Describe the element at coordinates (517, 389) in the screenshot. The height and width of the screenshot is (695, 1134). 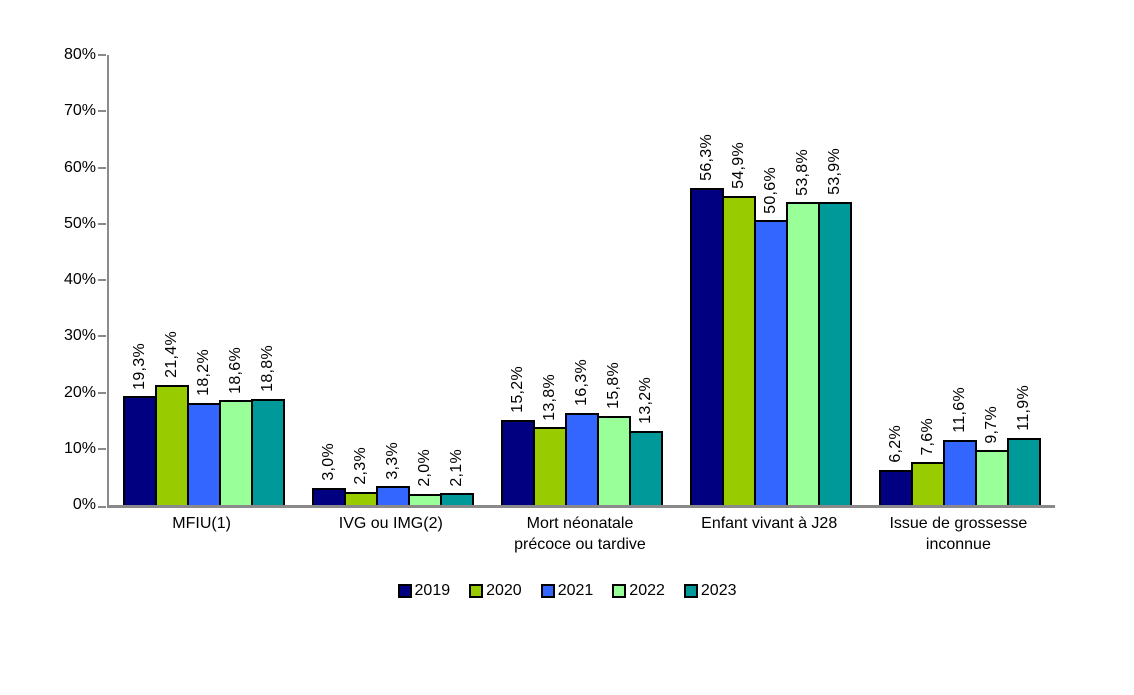
I see `bar-value-label: 15,2%` at that location.